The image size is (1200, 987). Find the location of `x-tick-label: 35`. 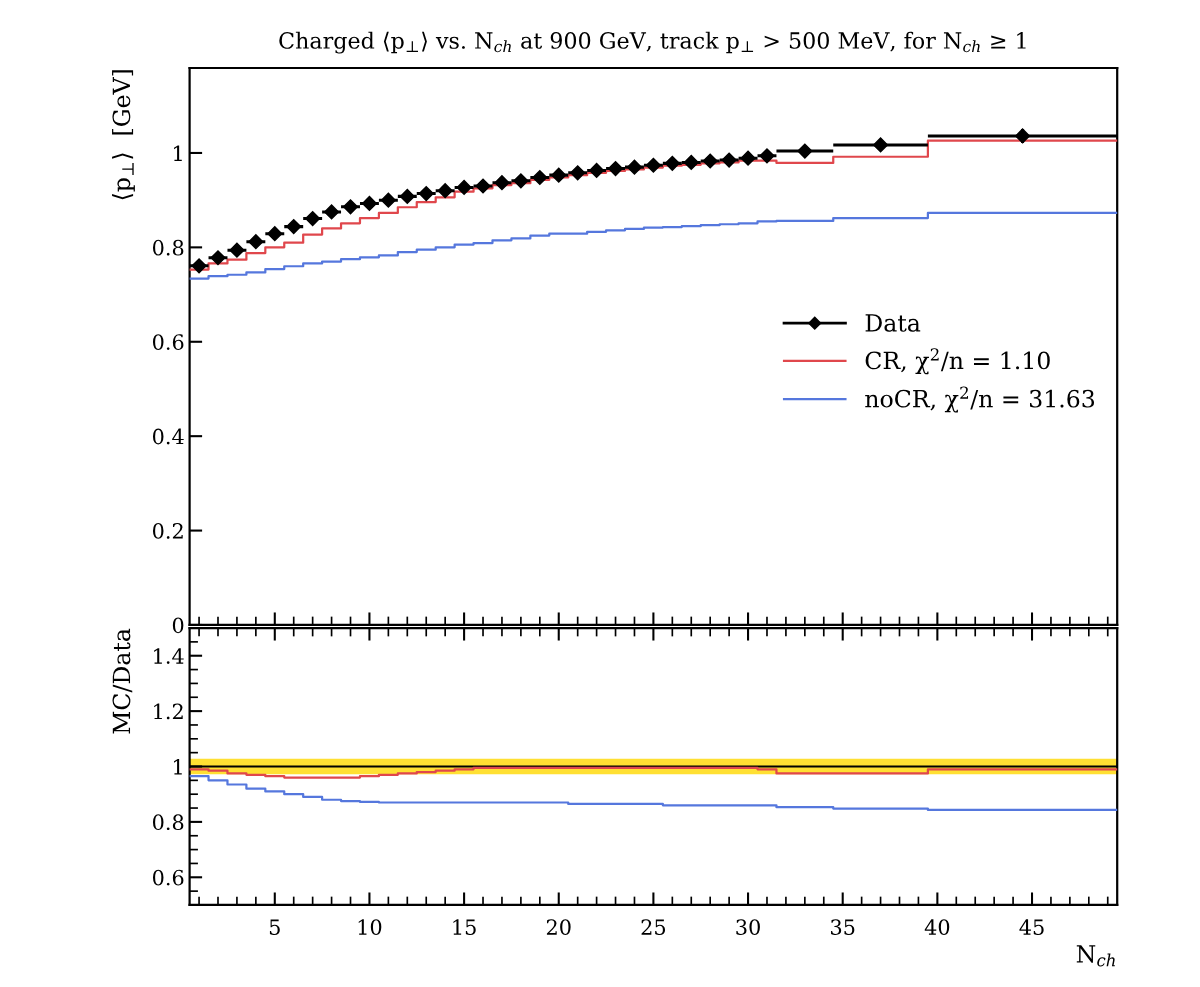

x-tick-label: 35 is located at coordinates (843, 927).